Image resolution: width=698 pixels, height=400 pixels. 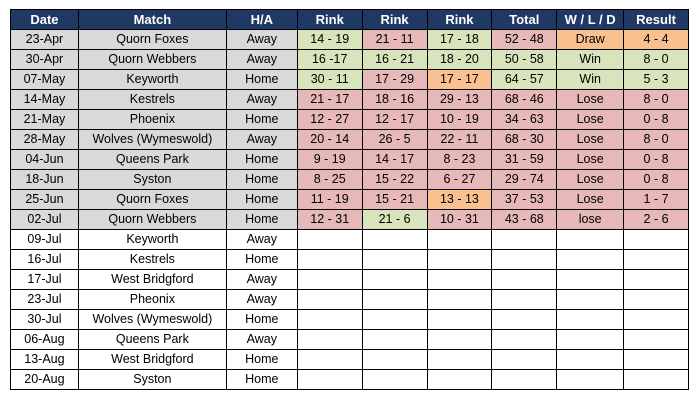 I want to click on table-row: 13-Aug West Bridgford Home, so click(x=349, y=359).